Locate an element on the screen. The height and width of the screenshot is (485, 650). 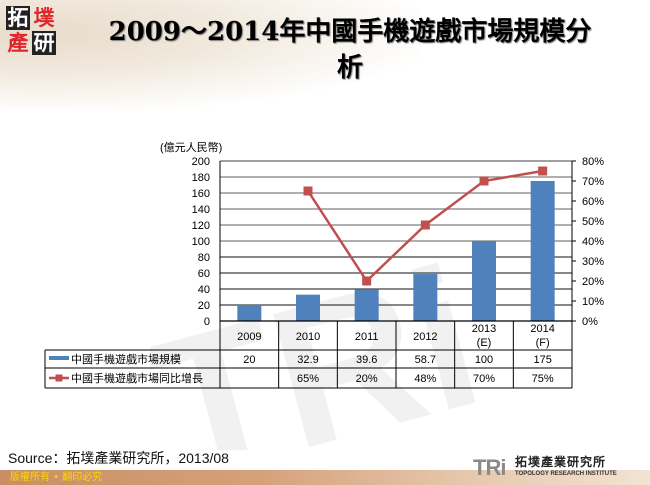
page-title: 2009～2014年中國手機遊戲市場規模分 析 is located at coordinates (350, 50).